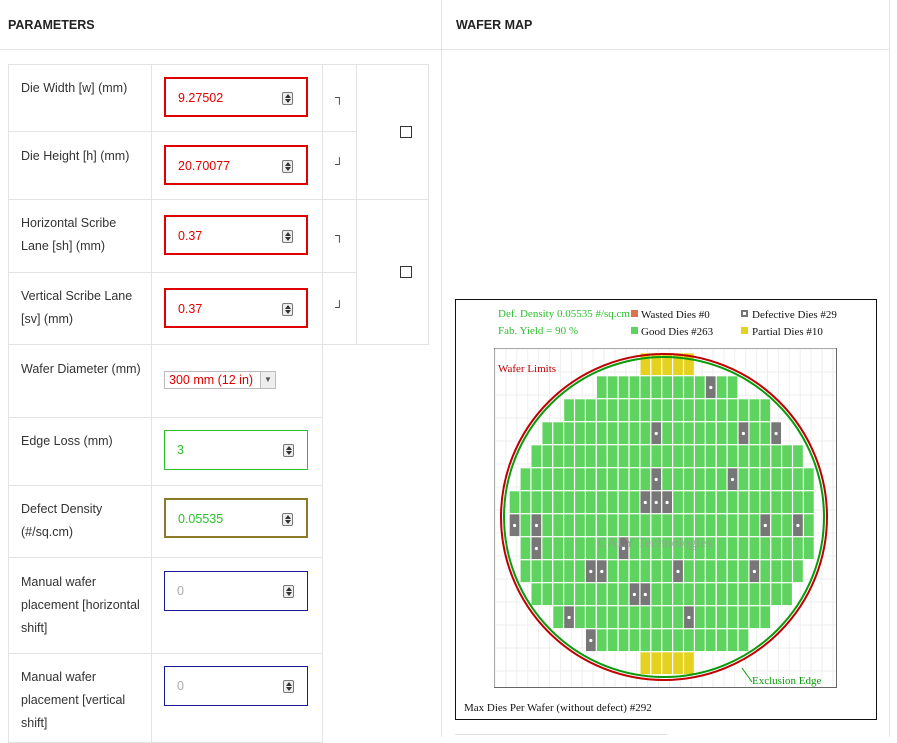  What do you see at coordinates (406, 132) in the screenshot?
I see `link-dimensions-checkbox` at bounding box center [406, 132].